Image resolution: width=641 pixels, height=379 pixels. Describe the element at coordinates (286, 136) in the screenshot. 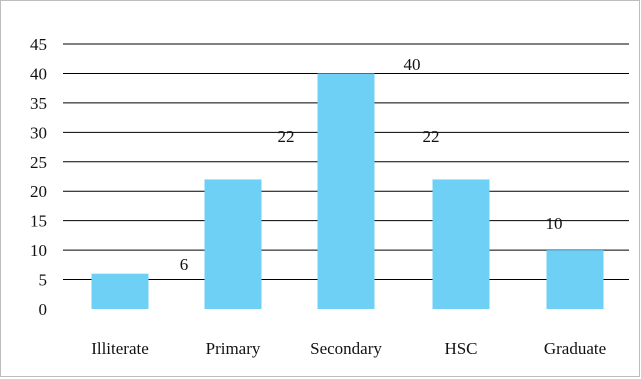

I see `data-label-primary: 22` at that location.